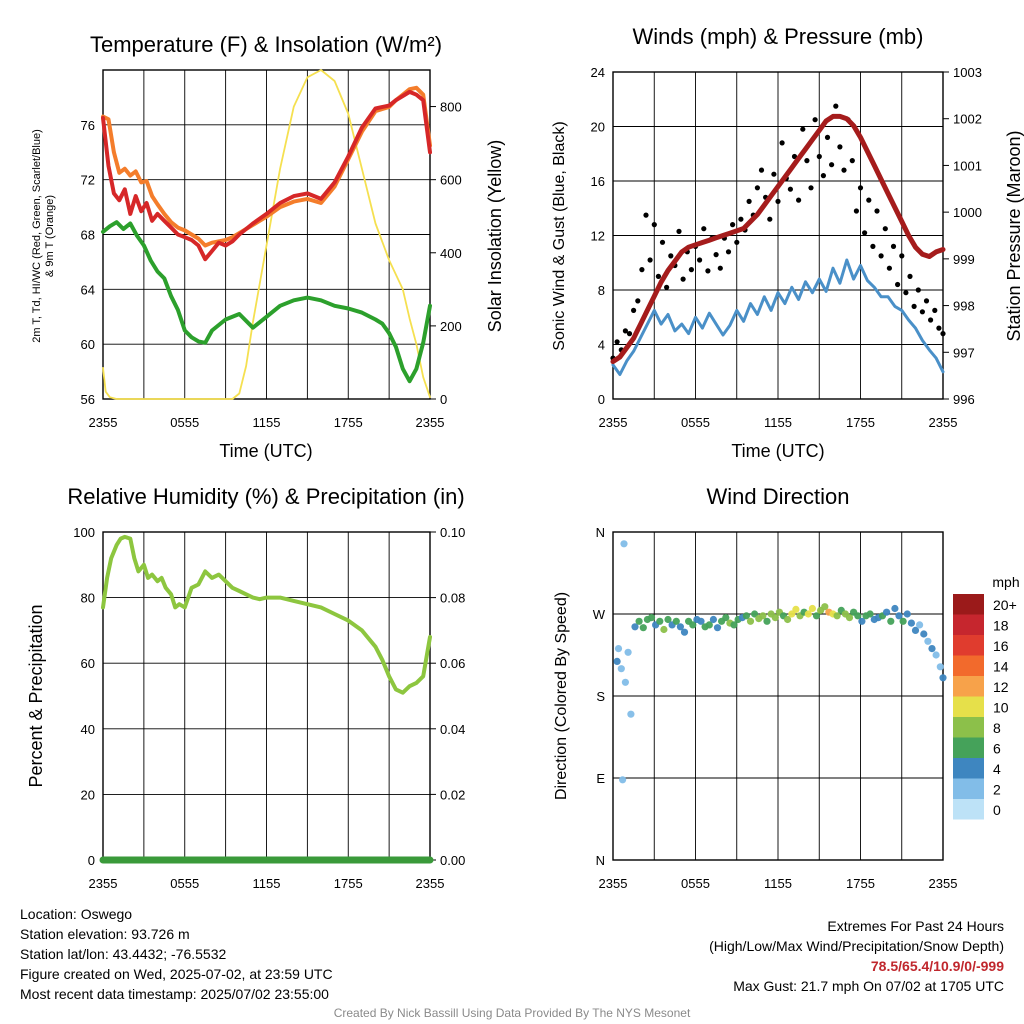 Image resolution: width=1024 pixels, height=1024 pixels. What do you see at coordinates (430, 883) in the screenshot?
I see `x-tick-label: 2355` at bounding box center [430, 883].